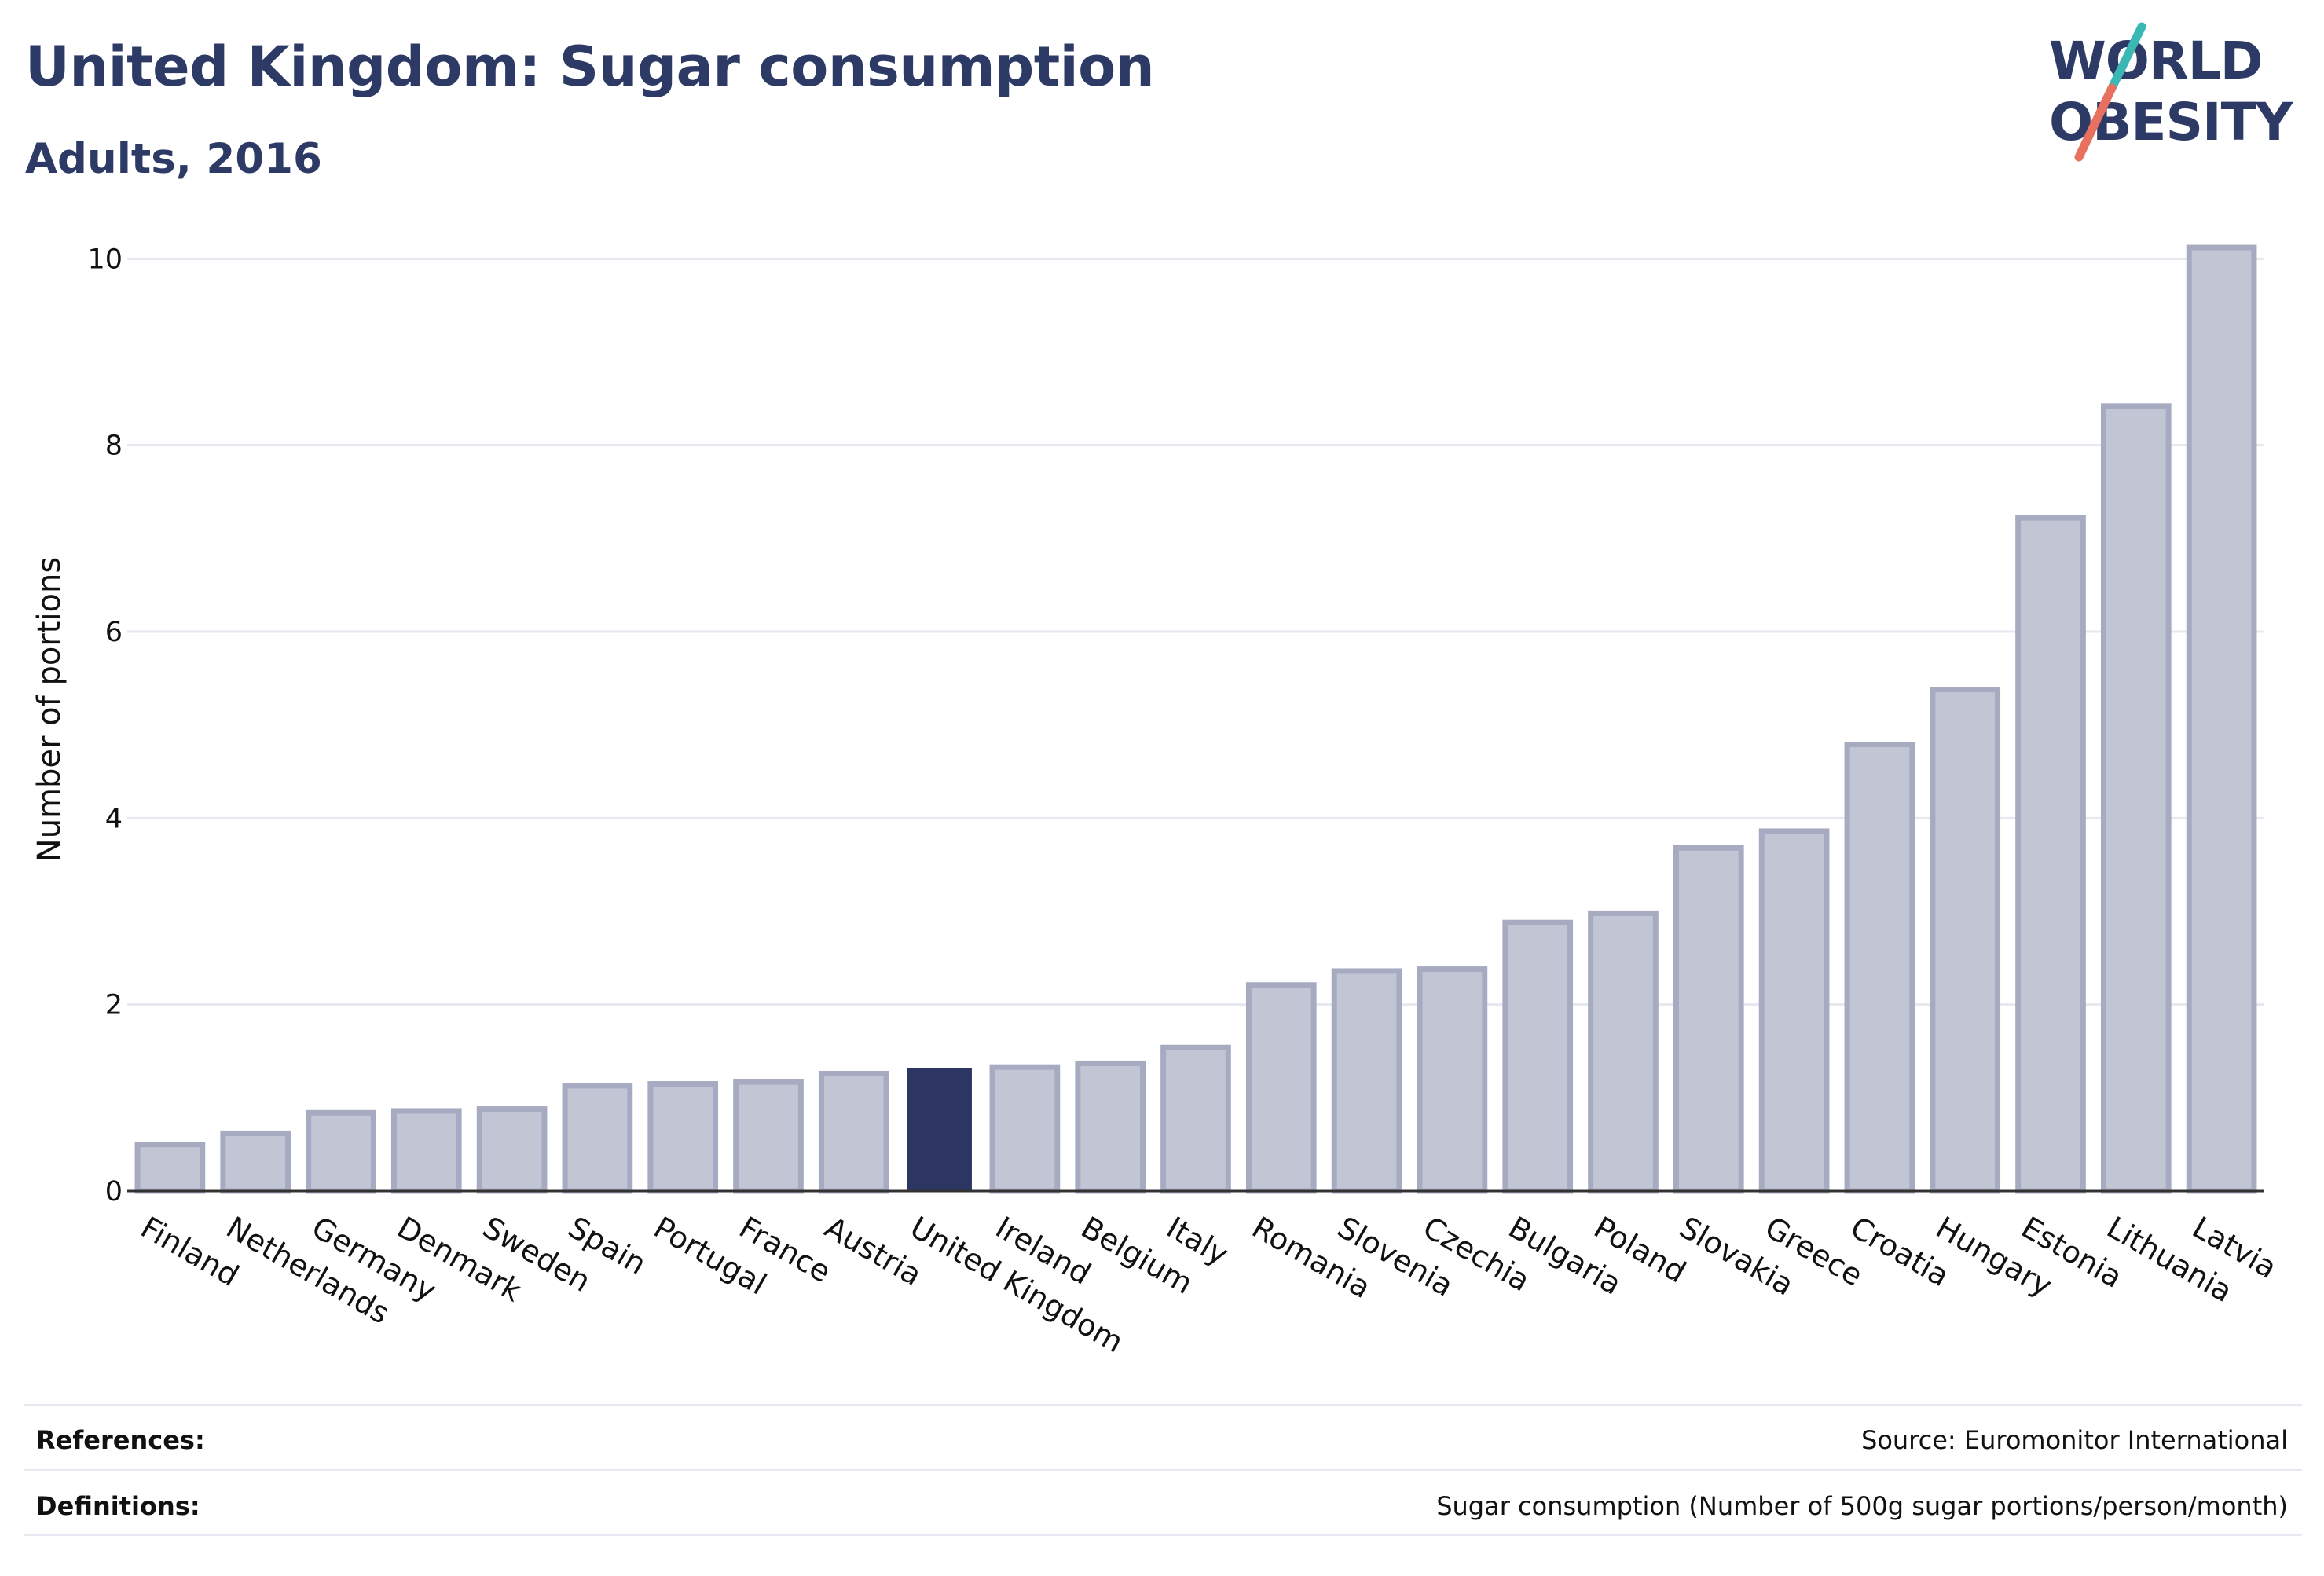 This screenshot has height=1576, width=2324. I want to click on bar-sweden, so click(512, 1150).